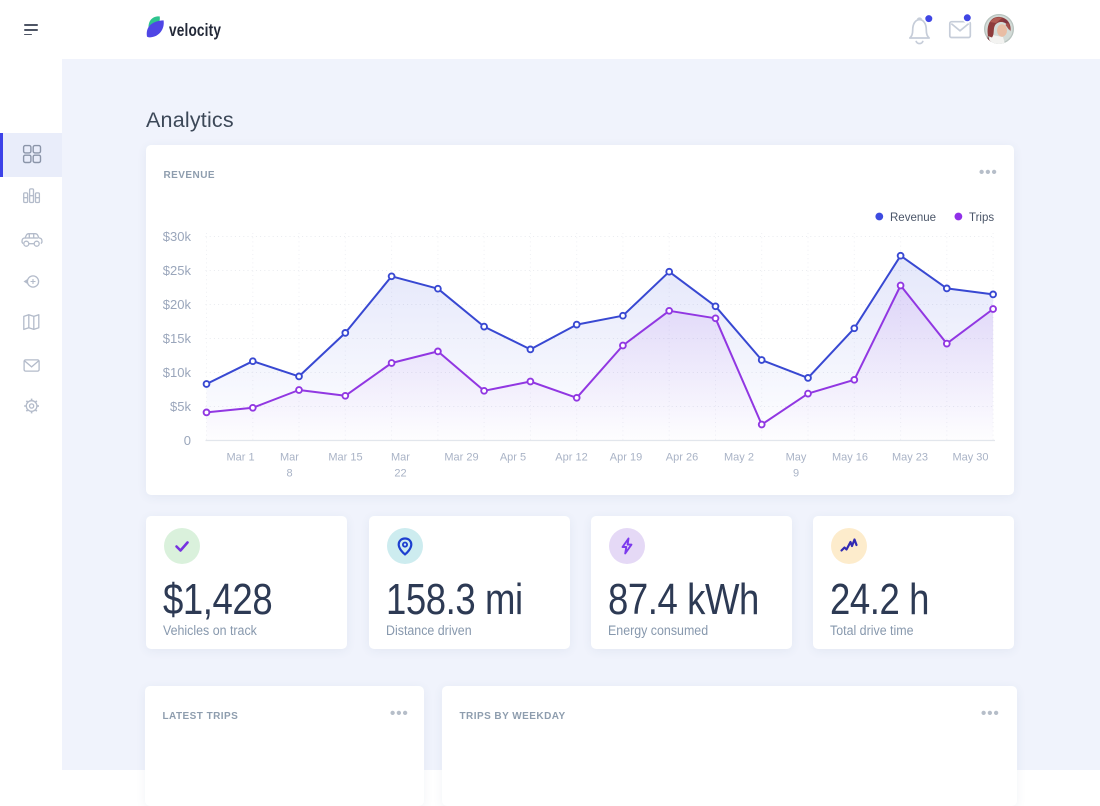 The image size is (1100, 806). I want to click on svg-text: 0, so click(187, 440).